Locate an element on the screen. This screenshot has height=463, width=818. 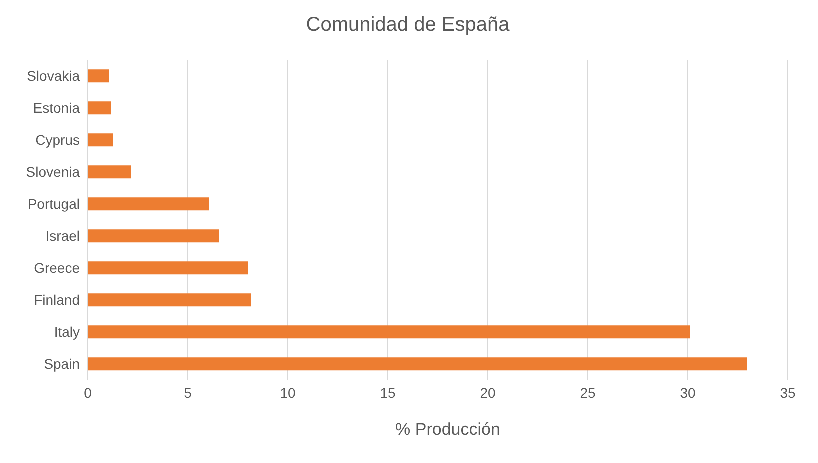
x-tick-label: 30 is located at coordinates (688, 392).